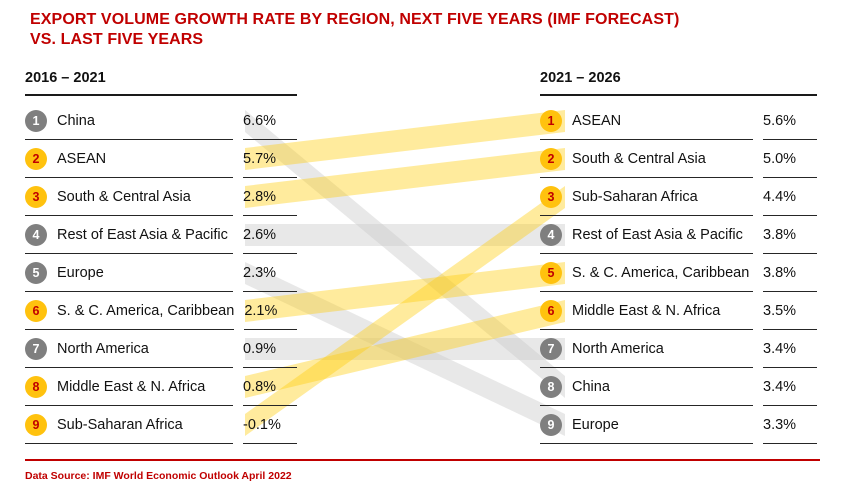 The image size is (850, 499). I want to click on region-cell: 1 ASEAN, so click(646, 121).